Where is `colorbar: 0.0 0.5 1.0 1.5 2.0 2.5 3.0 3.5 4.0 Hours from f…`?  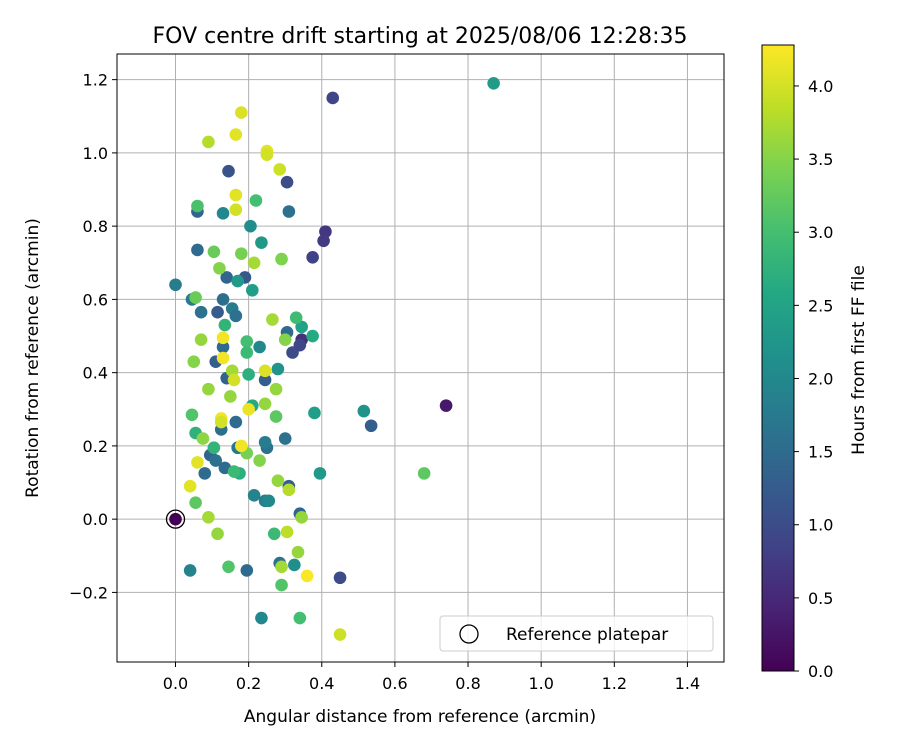
colorbar: 0.0 0.5 1.0 1.5 2.0 2.5 3.0 3.5 4.0 Hours from f… is located at coordinates (815, 362).